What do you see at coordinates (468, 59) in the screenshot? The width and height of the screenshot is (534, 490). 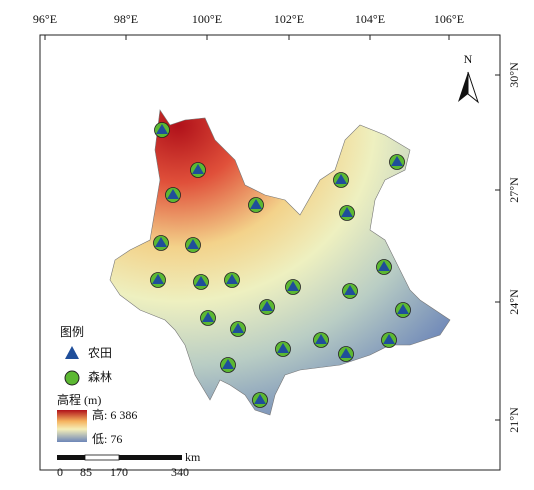 I see `north-label: N` at bounding box center [468, 59].